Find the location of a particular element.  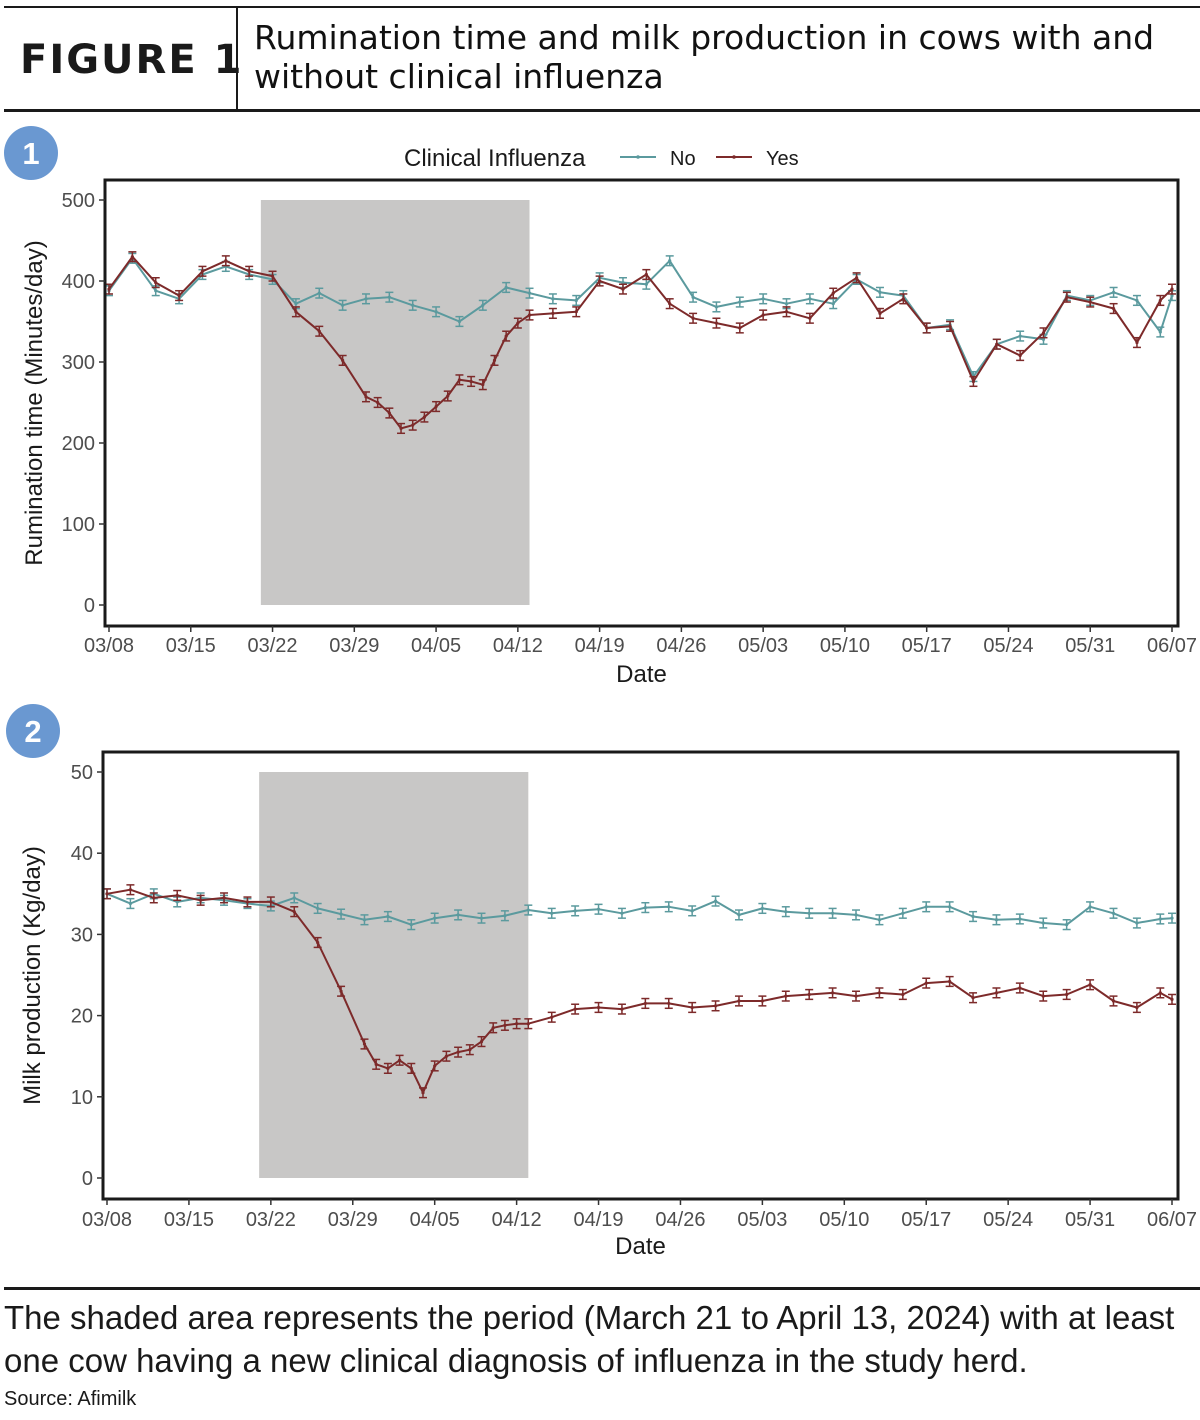

panel-badge-circle is located at coordinates (33, 731).